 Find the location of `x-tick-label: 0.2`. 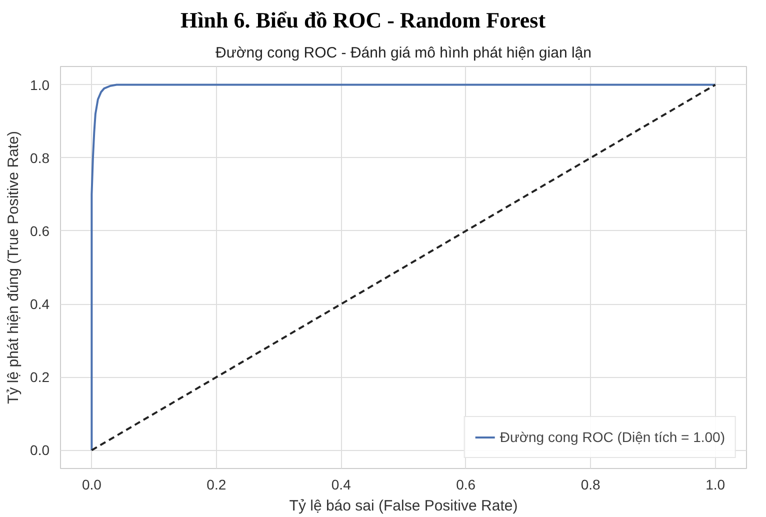

x-tick-label: 0.2 is located at coordinates (216, 484).